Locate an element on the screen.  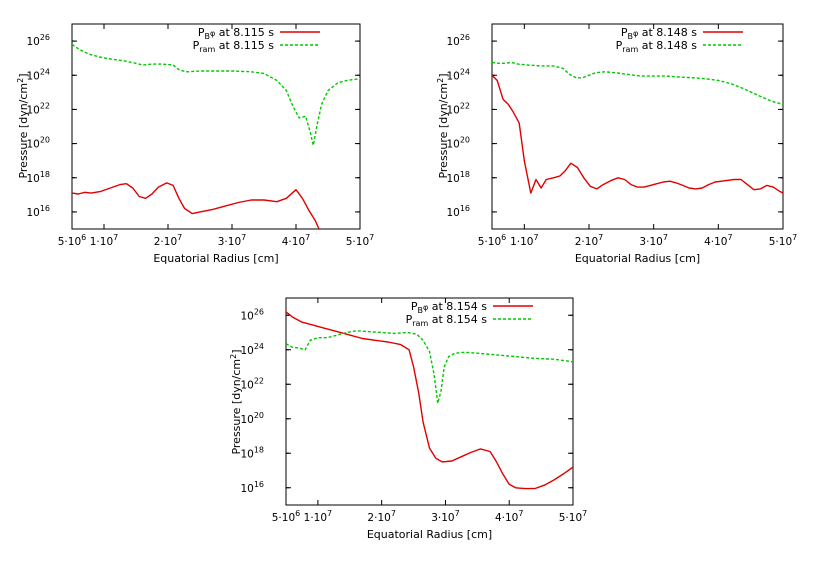
legend-time: at 8.115 s is located at coordinates (244, 45).